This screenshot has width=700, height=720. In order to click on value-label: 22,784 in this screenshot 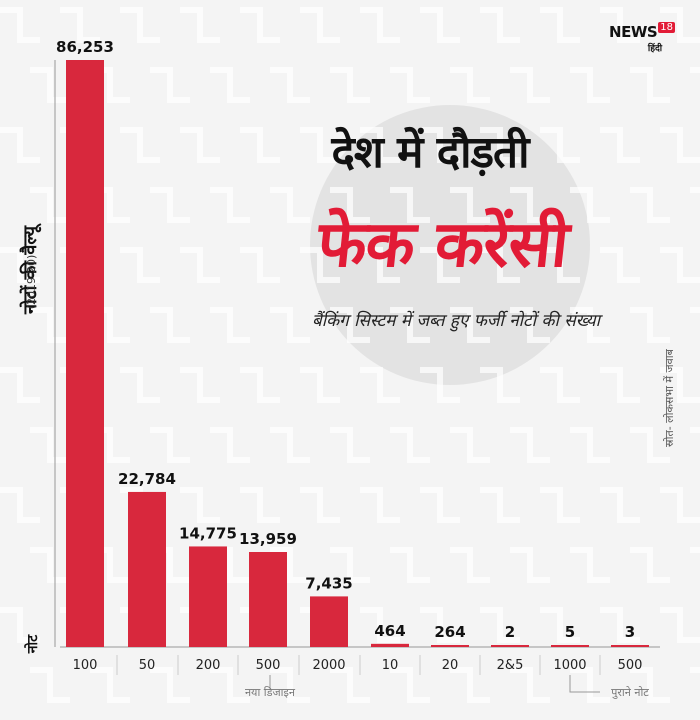, I will do `click(147, 479)`.